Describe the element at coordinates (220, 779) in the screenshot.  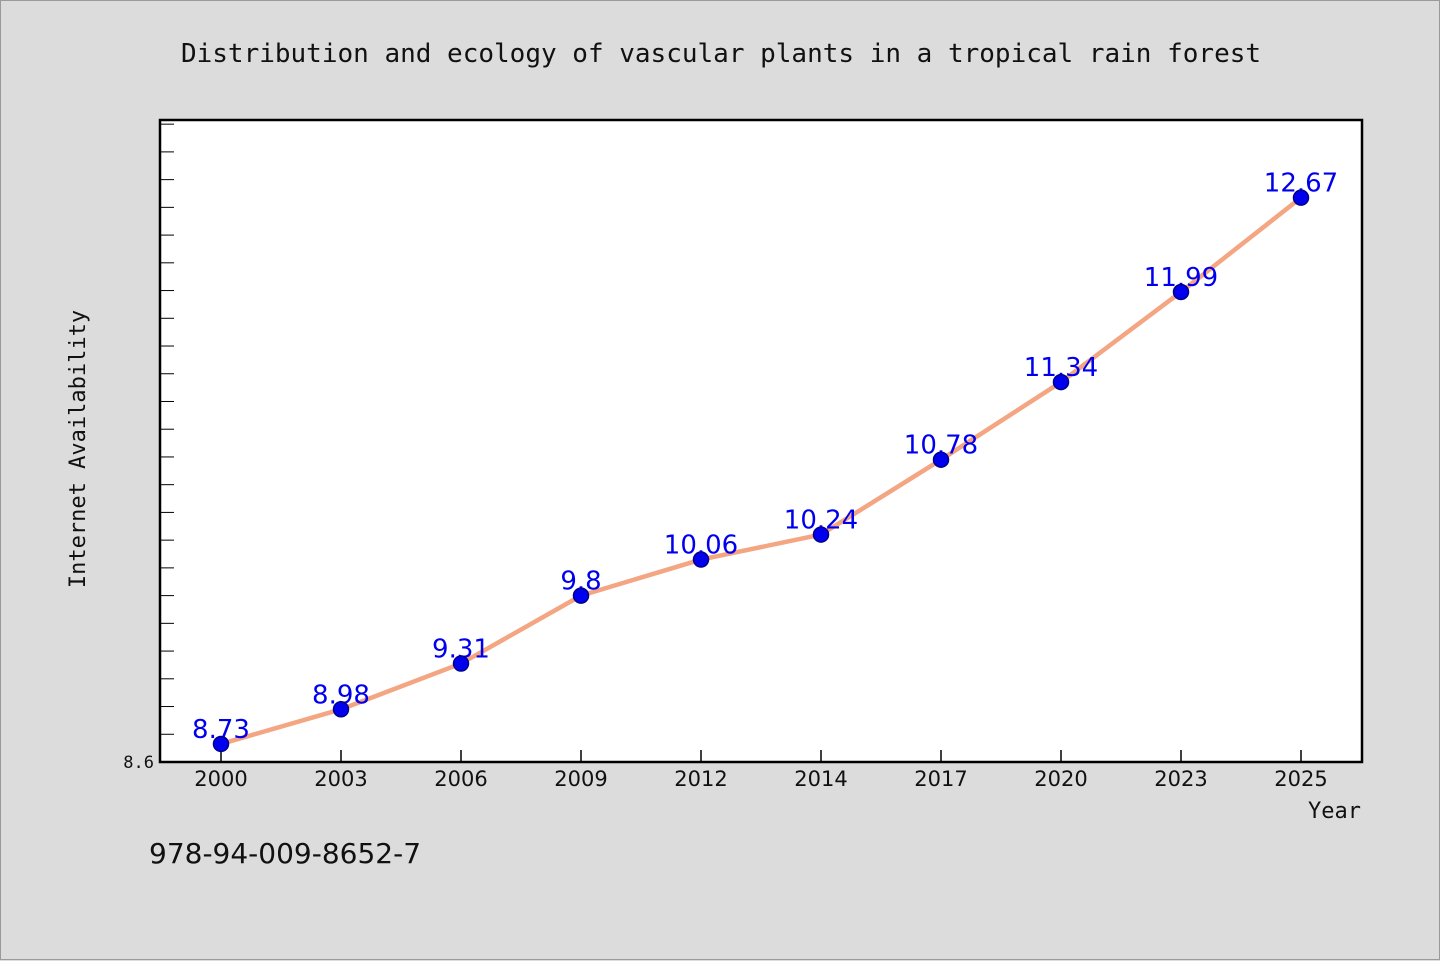
I see `x-tick-label: 2000` at that location.